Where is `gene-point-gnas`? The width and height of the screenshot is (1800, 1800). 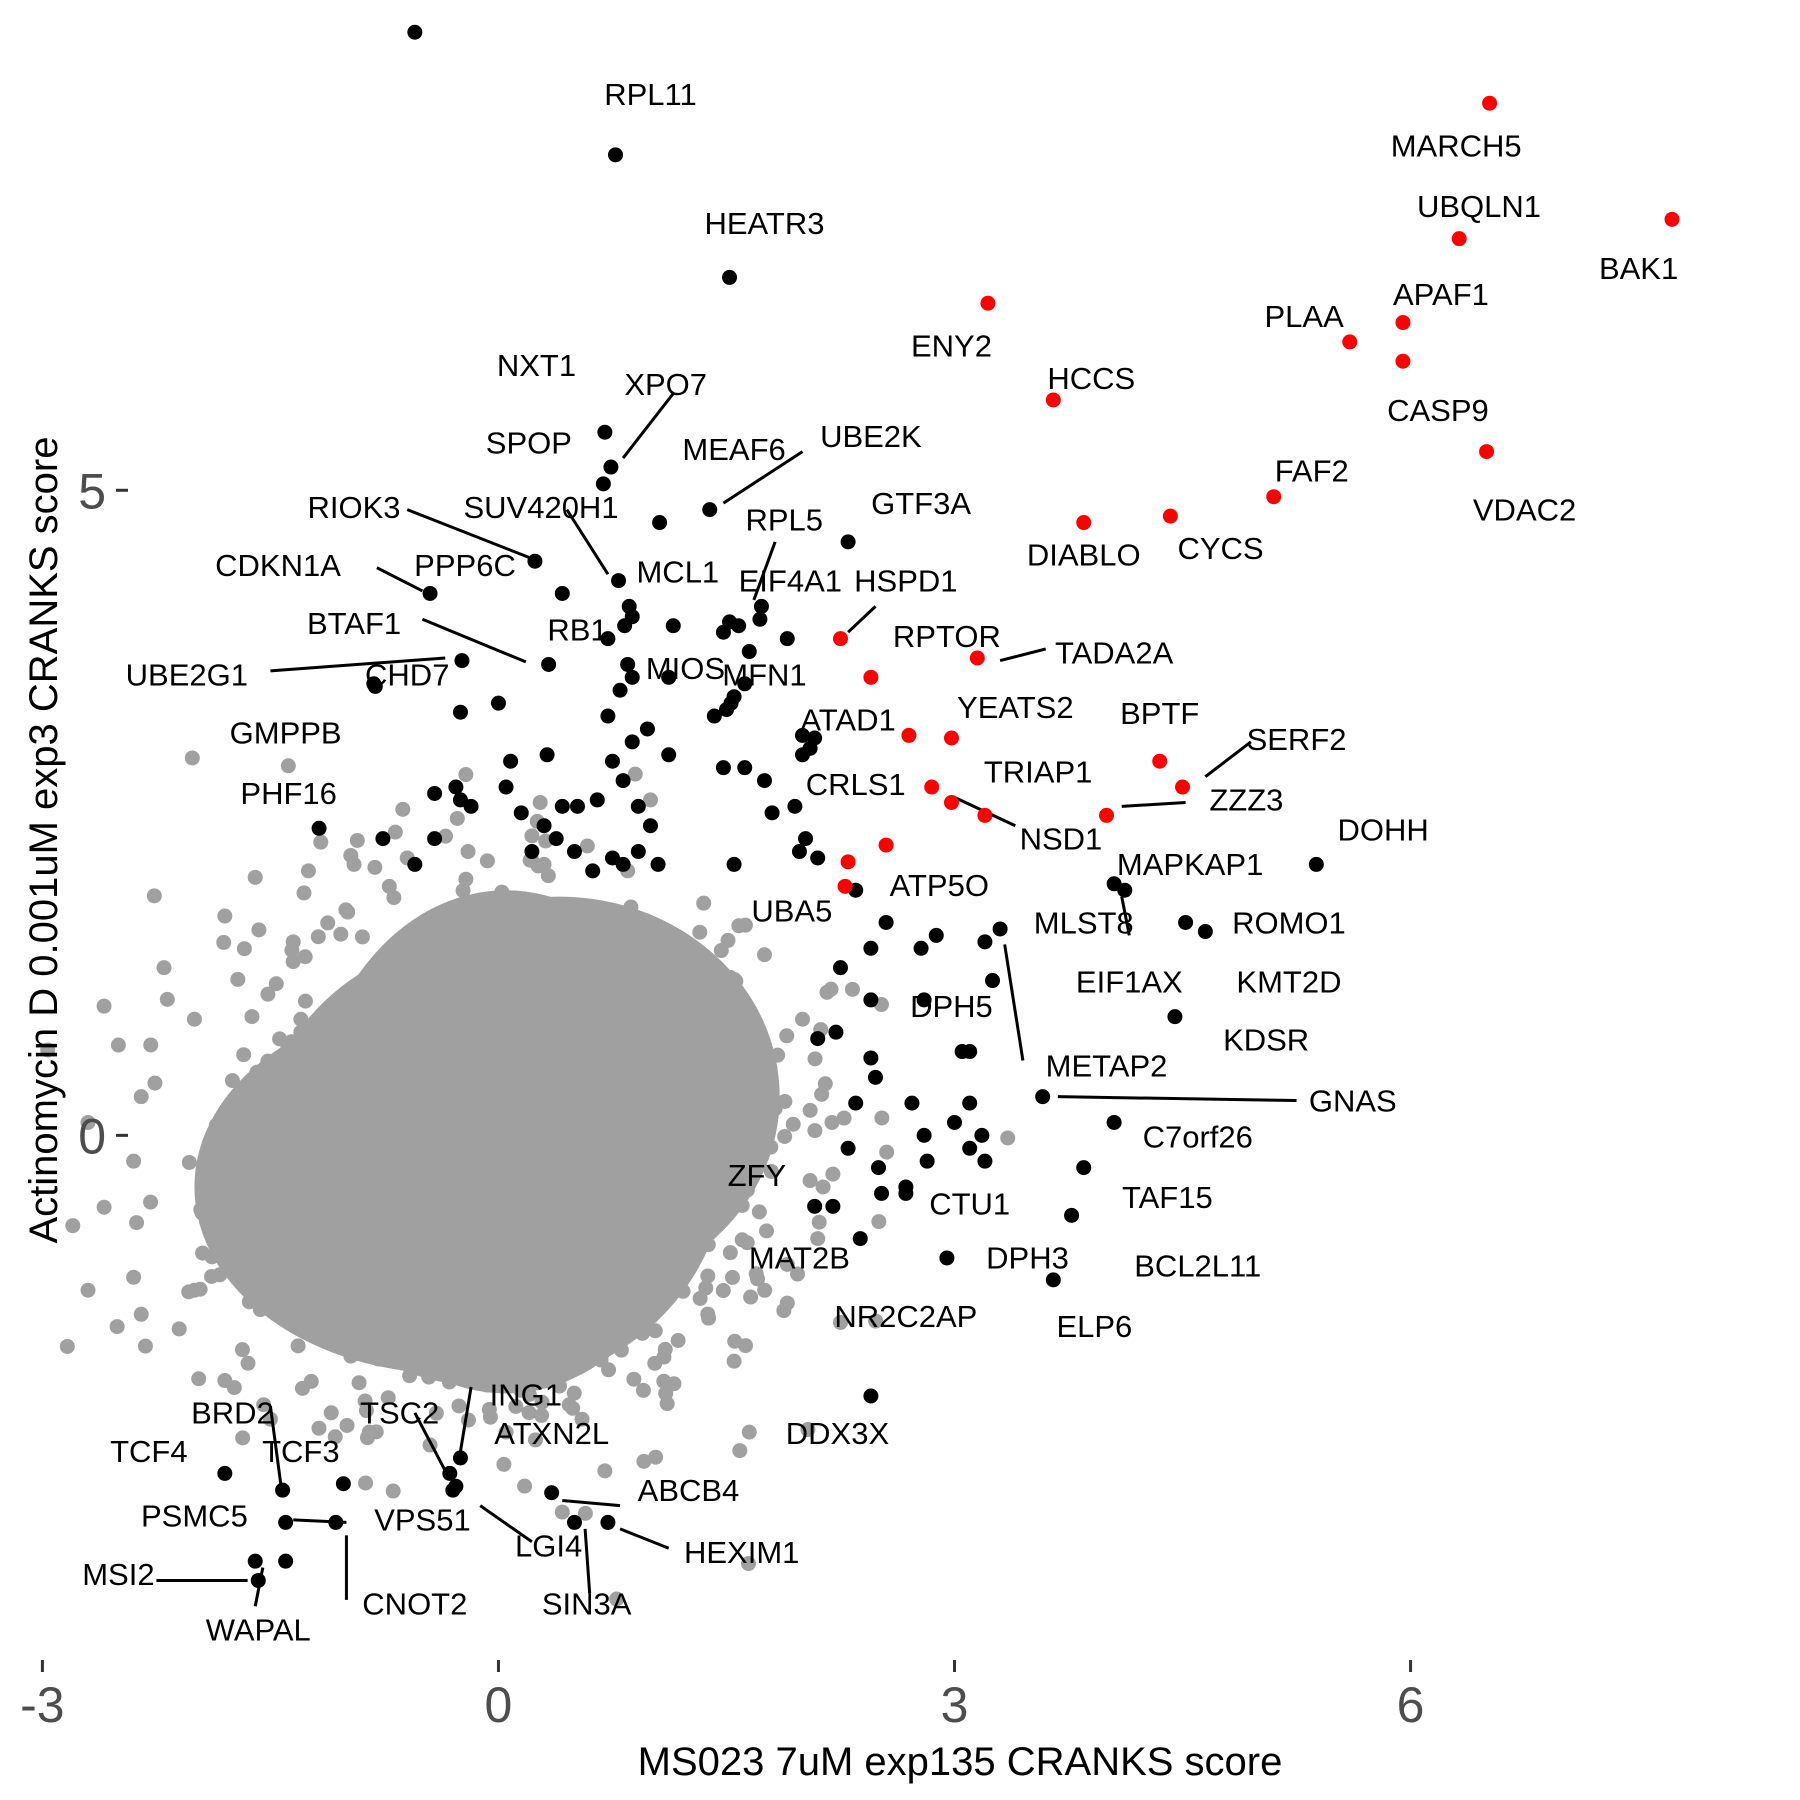
gene-point-gnas is located at coordinates (1043, 1097).